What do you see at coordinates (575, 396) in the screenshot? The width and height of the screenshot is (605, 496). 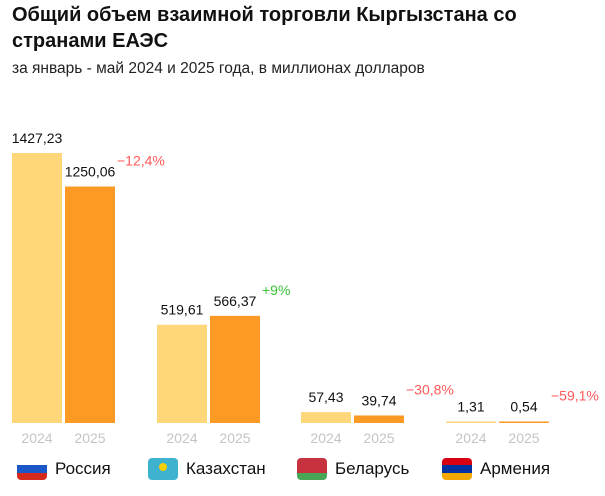 I see `change-label: −59,1%` at bounding box center [575, 396].